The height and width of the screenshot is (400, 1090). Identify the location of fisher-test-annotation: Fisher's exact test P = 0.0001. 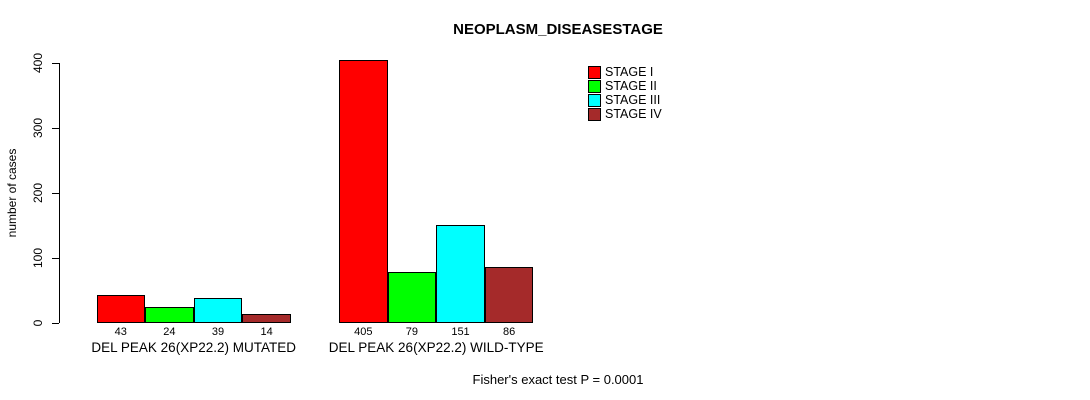
(558, 379).